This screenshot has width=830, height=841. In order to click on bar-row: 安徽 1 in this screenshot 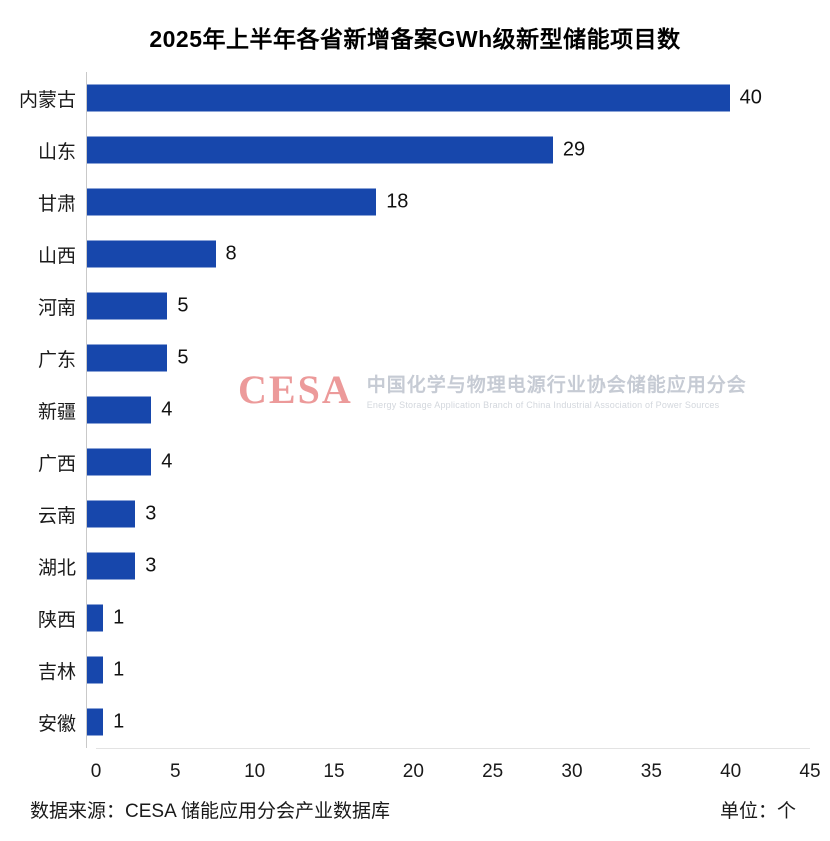, I will do `click(412, 722)`.